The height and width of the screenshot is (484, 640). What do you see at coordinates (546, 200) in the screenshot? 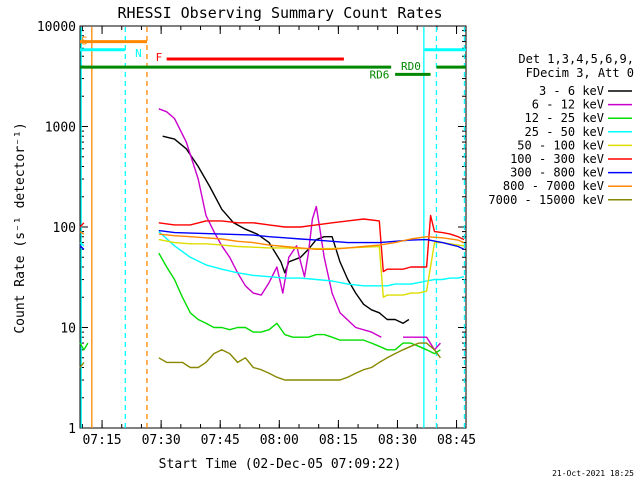
I see `legend-label: 7000 - 15000 keV` at bounding box center [546, 200].